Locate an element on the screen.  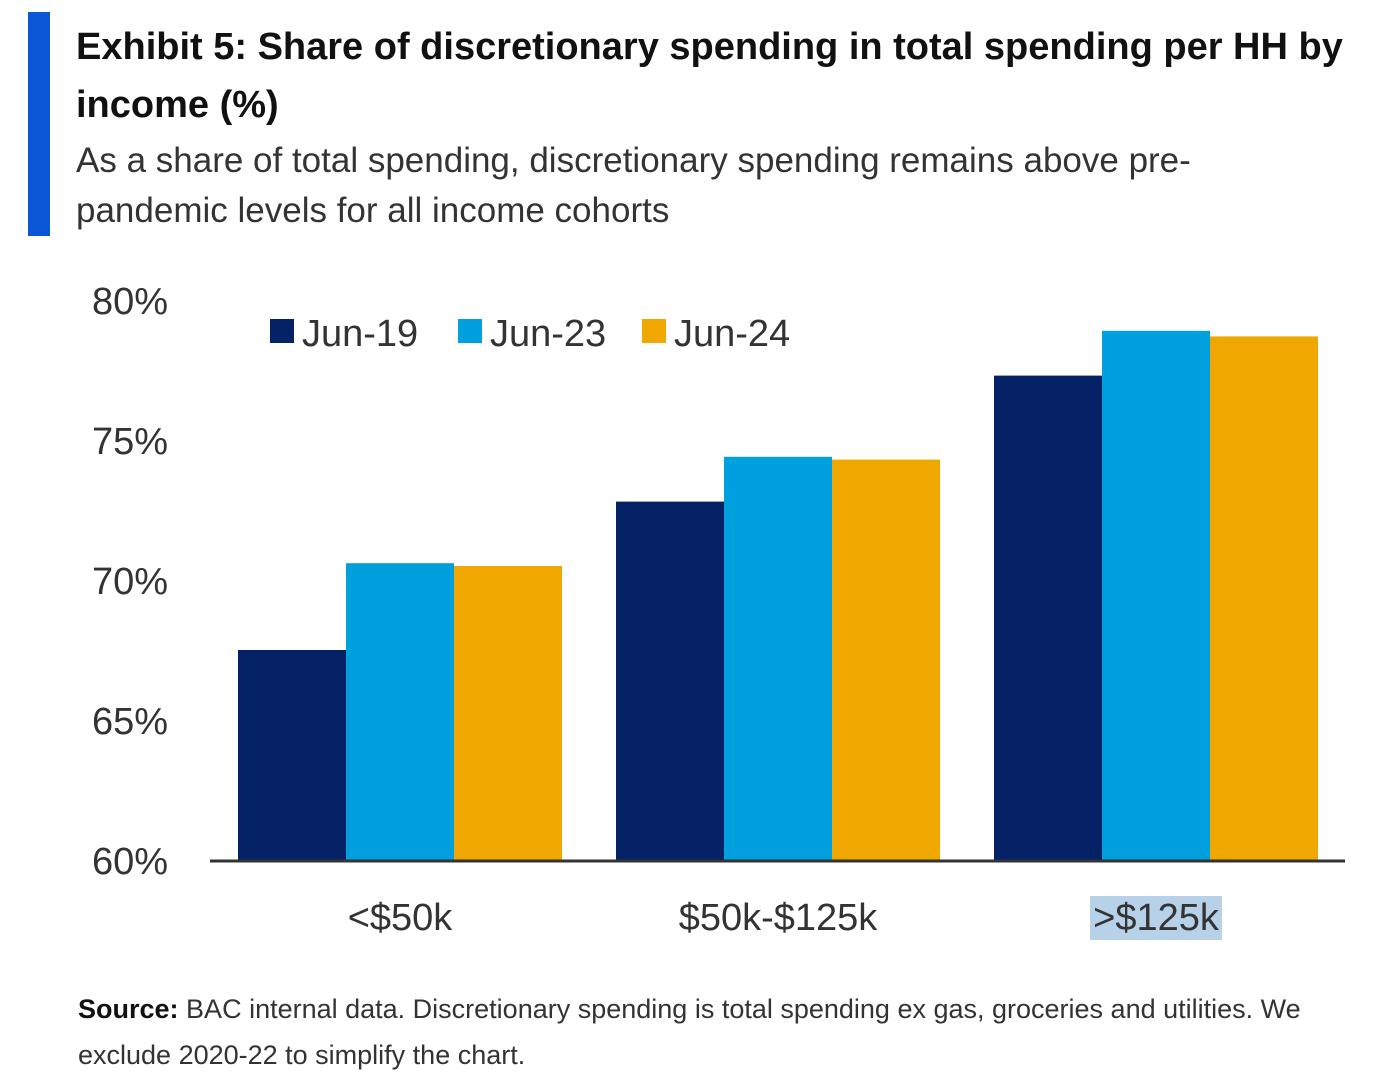
y-tick-label: 70% is located at coordinates (130, 582).